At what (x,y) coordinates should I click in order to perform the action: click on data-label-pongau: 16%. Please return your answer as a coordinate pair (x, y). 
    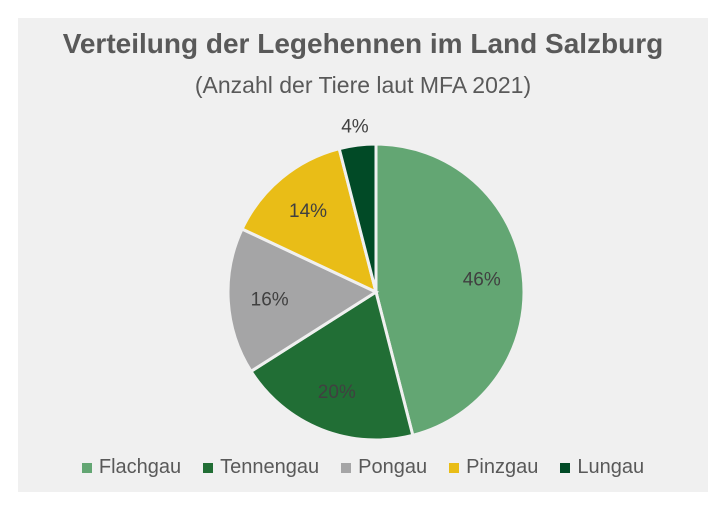
    Looking at the image, I should click on (270, 300).